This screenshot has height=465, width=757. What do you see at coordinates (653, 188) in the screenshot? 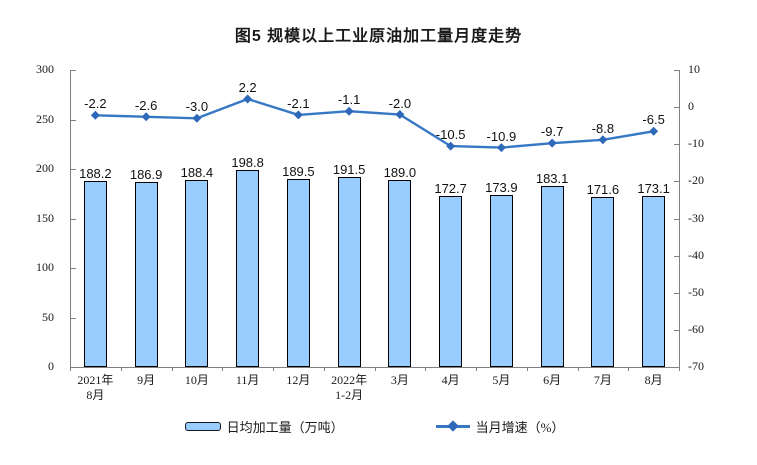
I see `bar-value-label: 173.1` at bounding box center [653, 188].